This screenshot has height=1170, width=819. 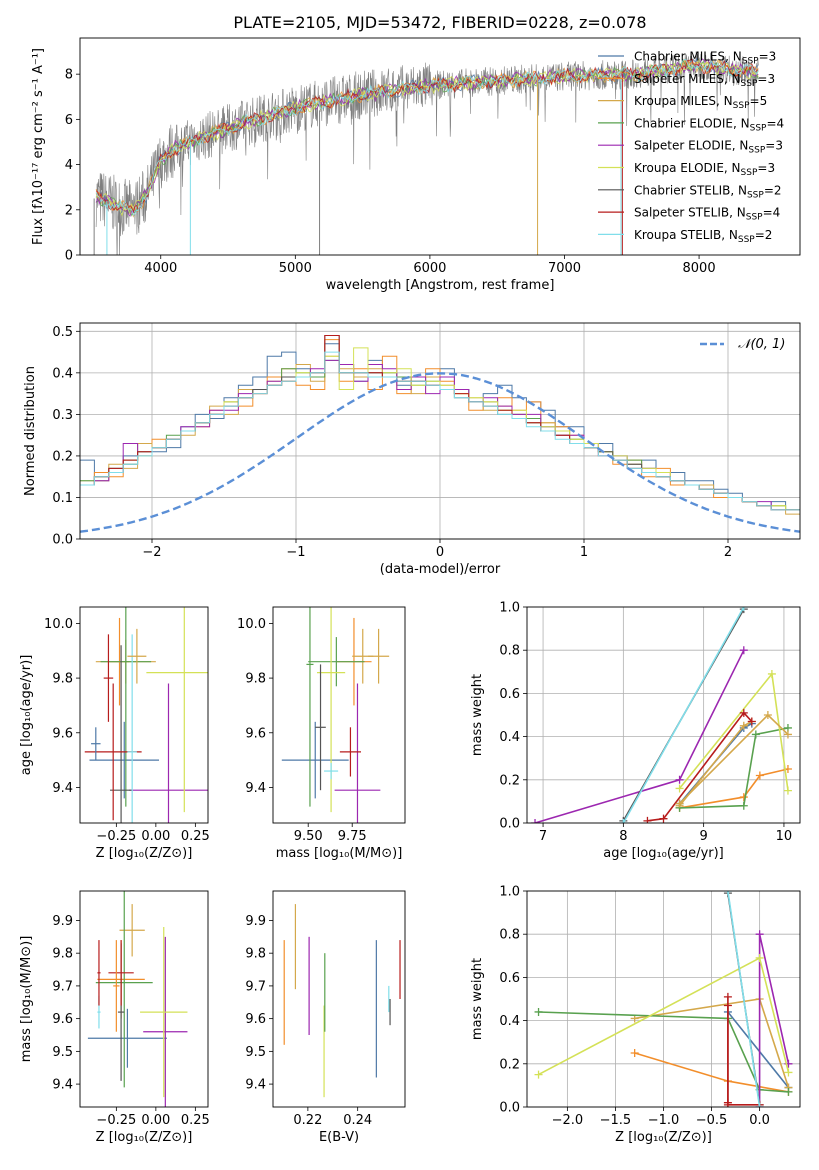 I want to click on legend-label: Kroupa STELIB, NSSP=2, so click(x=703, y=236).